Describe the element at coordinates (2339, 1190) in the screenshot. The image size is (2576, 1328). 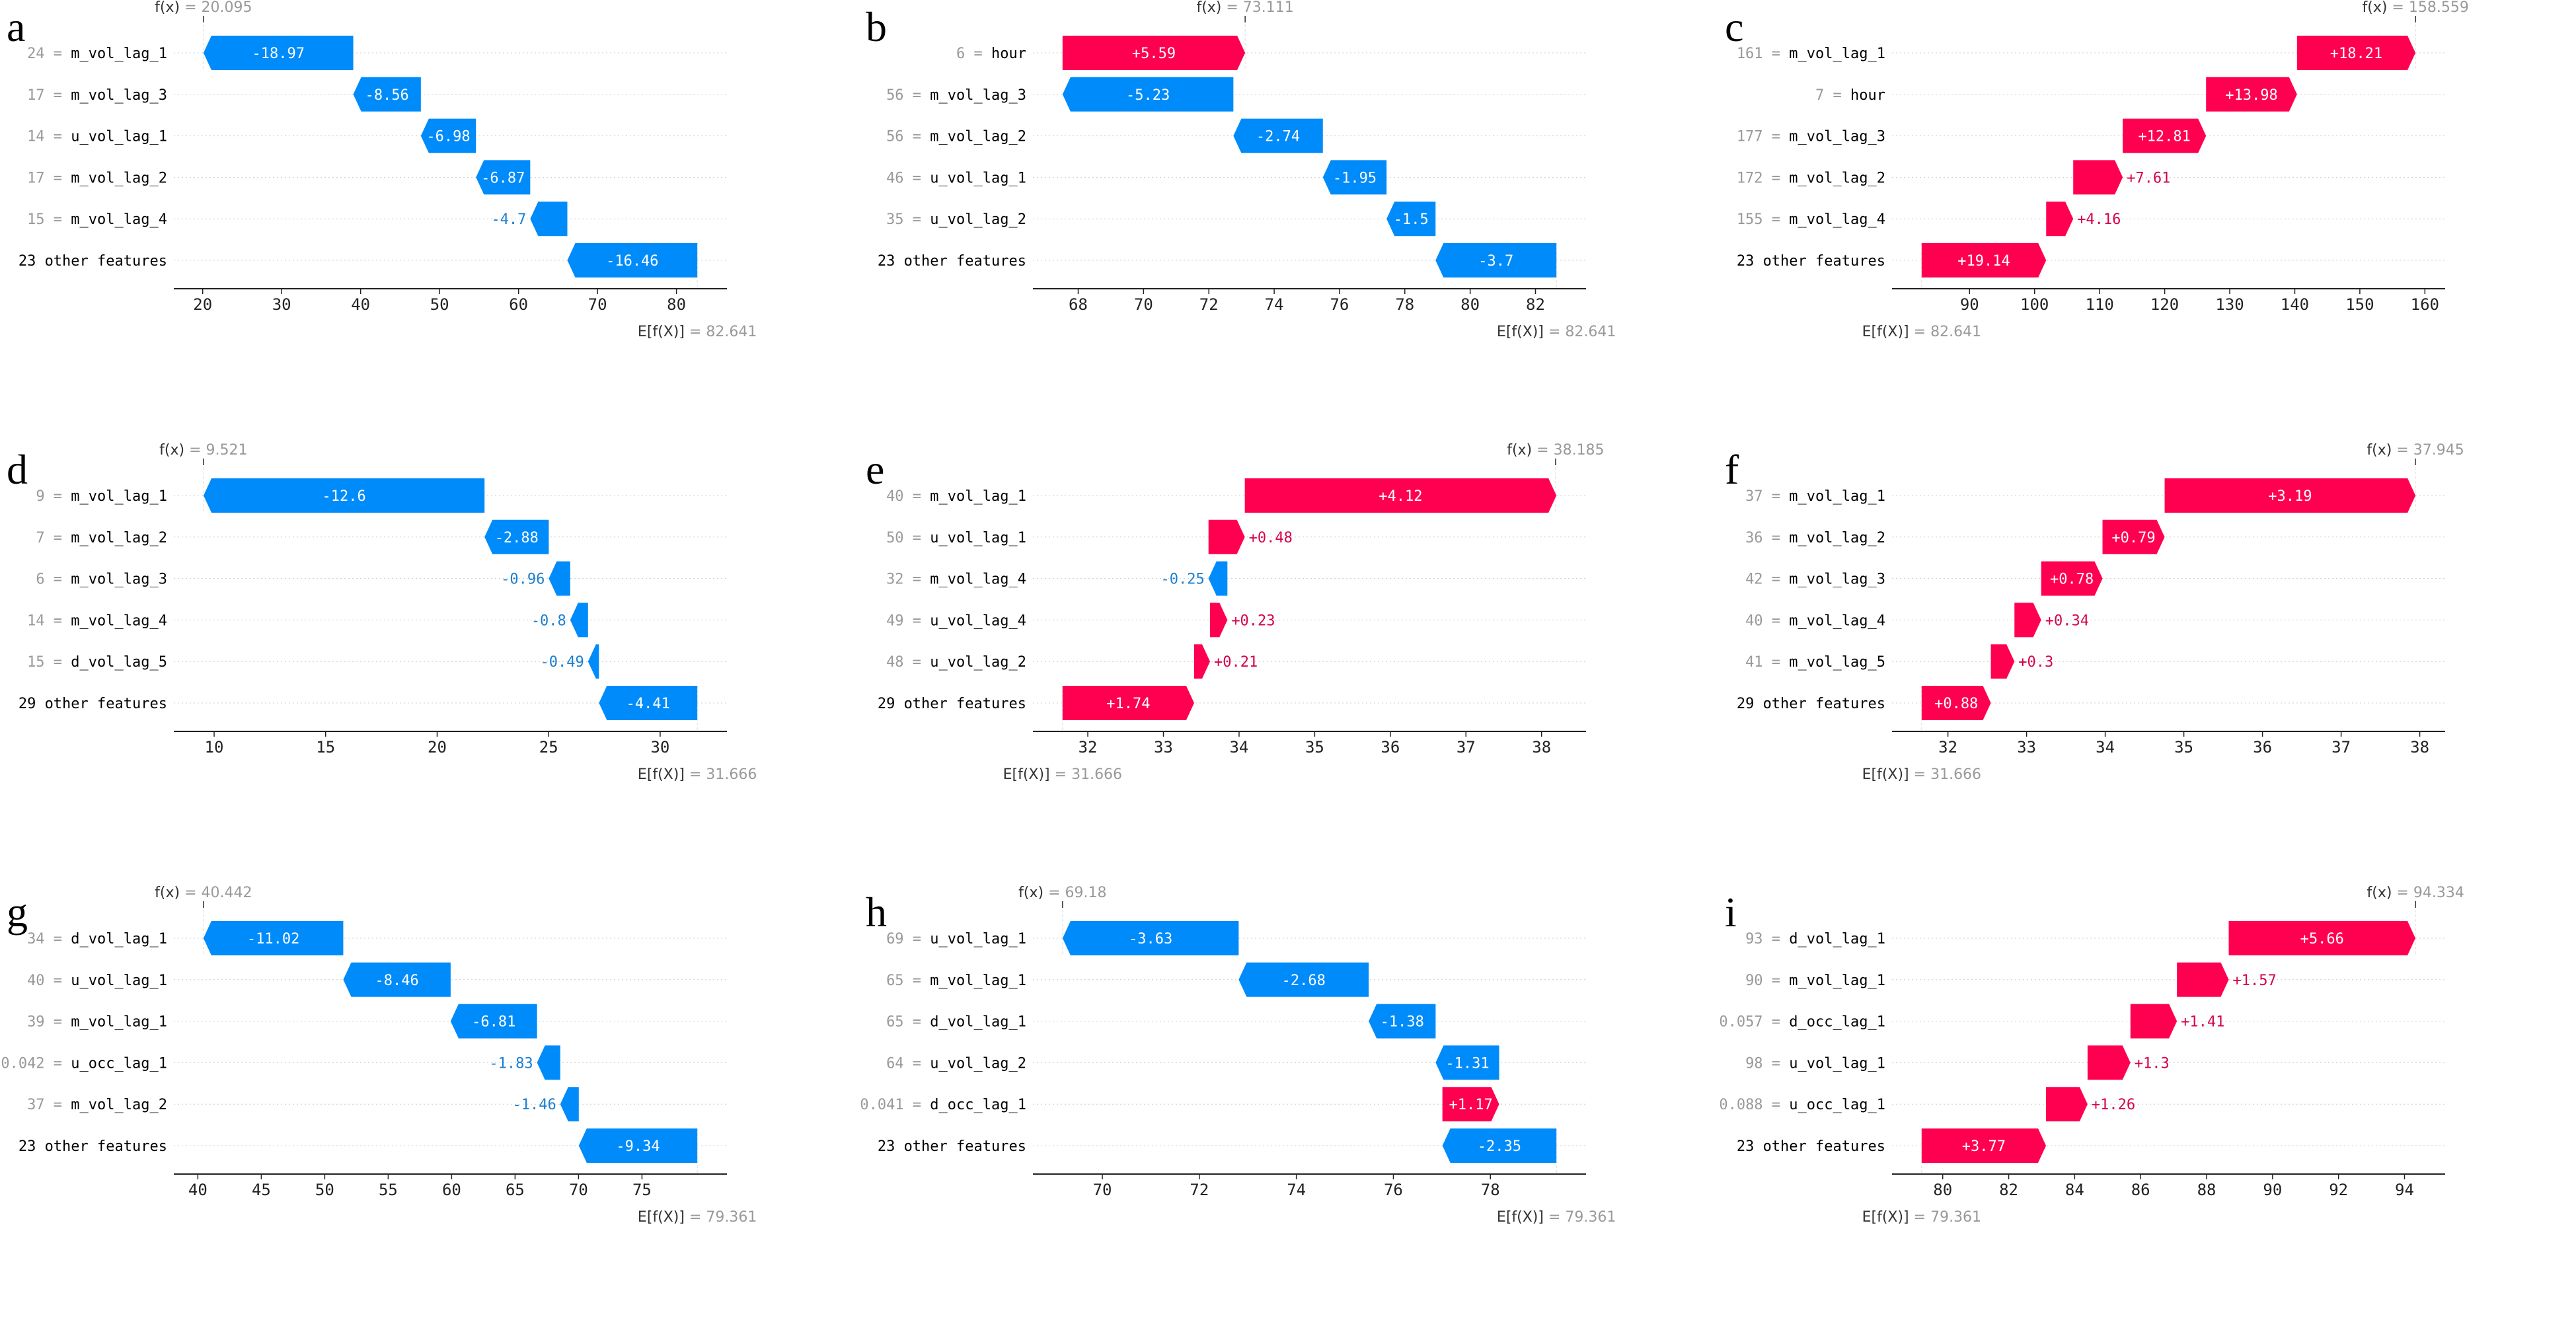
I see `x-tick-label: 92` at that location.